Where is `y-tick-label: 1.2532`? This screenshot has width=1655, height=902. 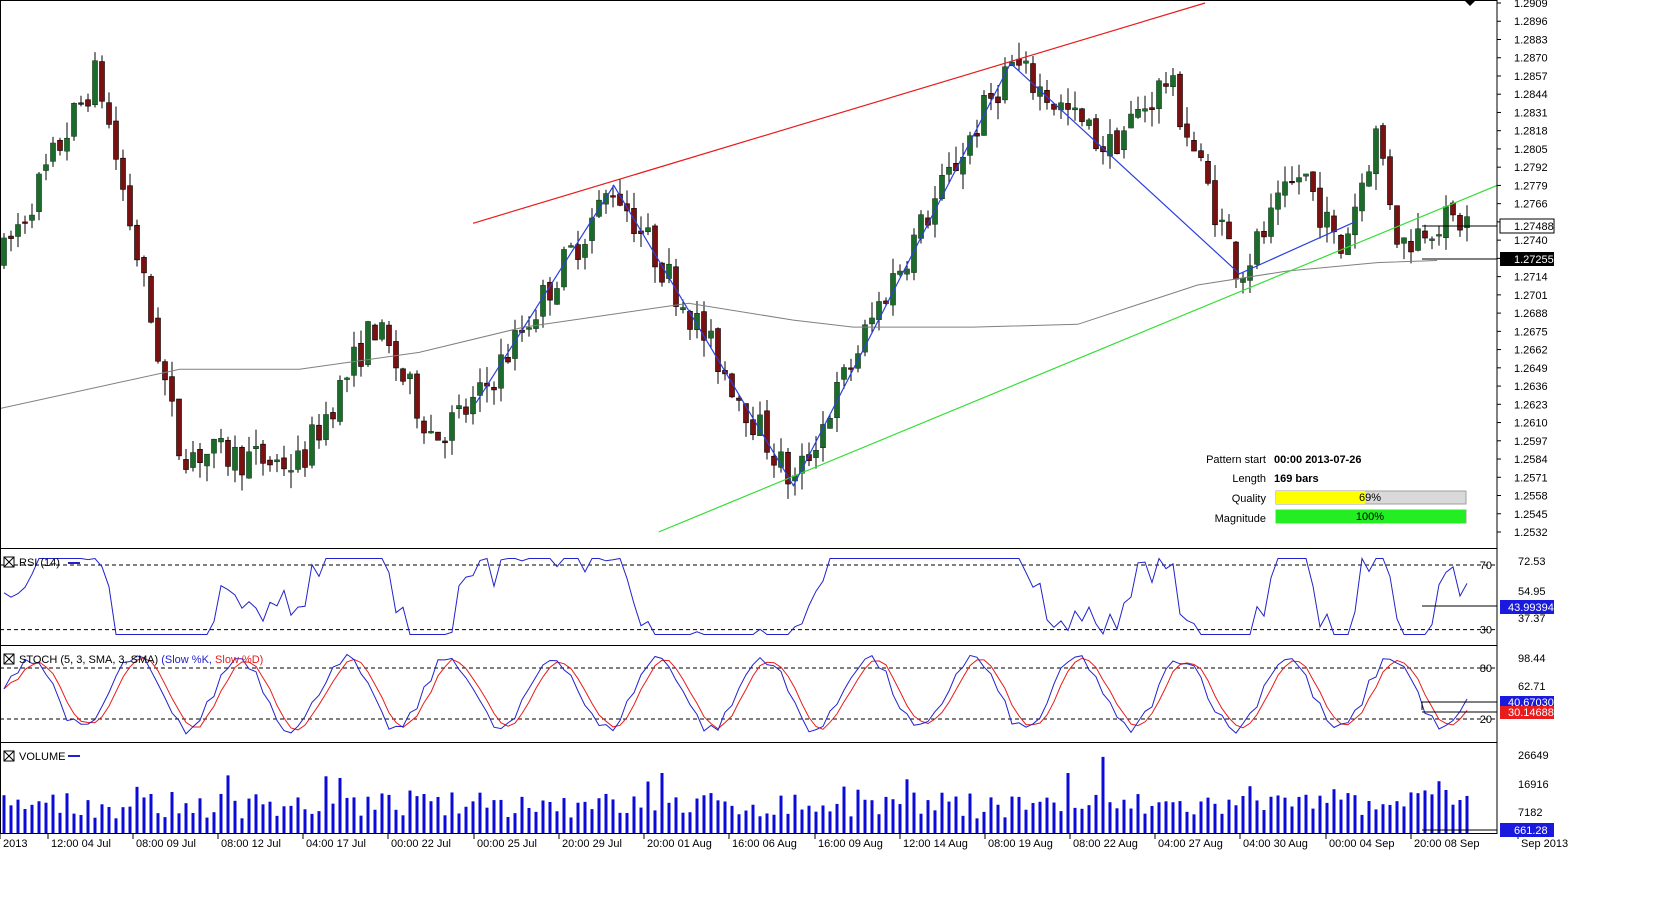
y-tick-label: 1.2532 is located at coordinates (1531, 533).